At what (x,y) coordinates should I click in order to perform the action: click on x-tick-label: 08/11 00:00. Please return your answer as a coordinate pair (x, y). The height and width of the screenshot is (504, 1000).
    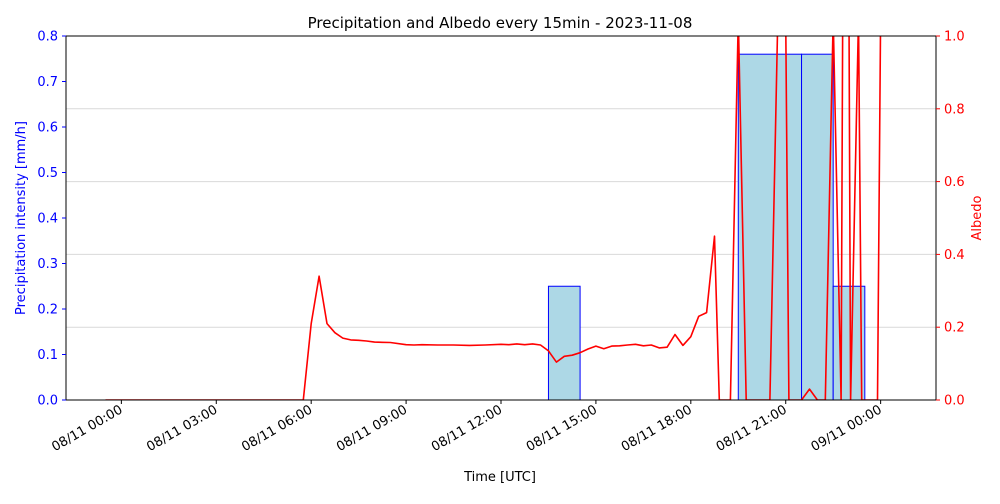
    Looking at the image, I should click on (87, 428).